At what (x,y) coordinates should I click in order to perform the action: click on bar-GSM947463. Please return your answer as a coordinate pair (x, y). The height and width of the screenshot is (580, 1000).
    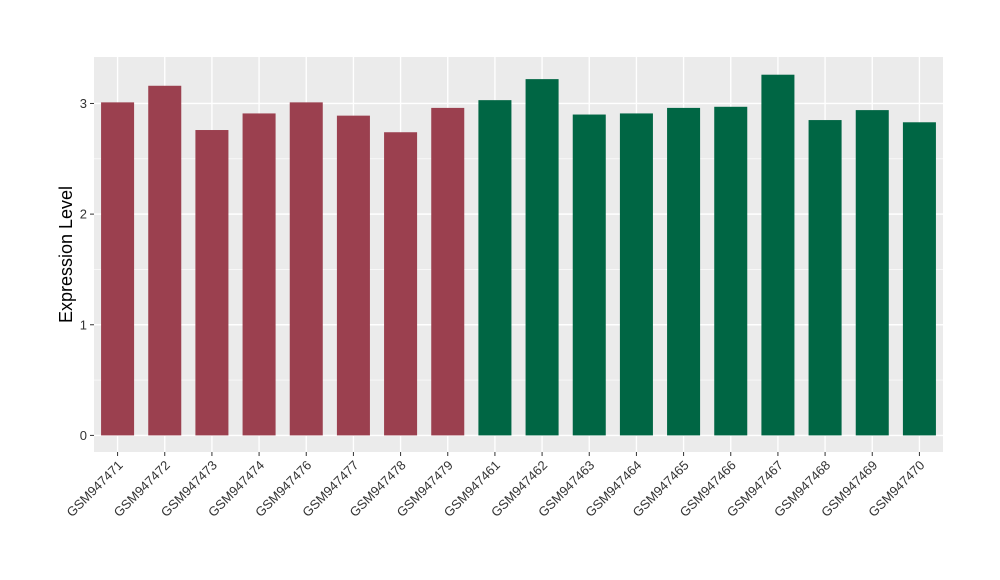
    Looking at the image, I should click on (589, 275).